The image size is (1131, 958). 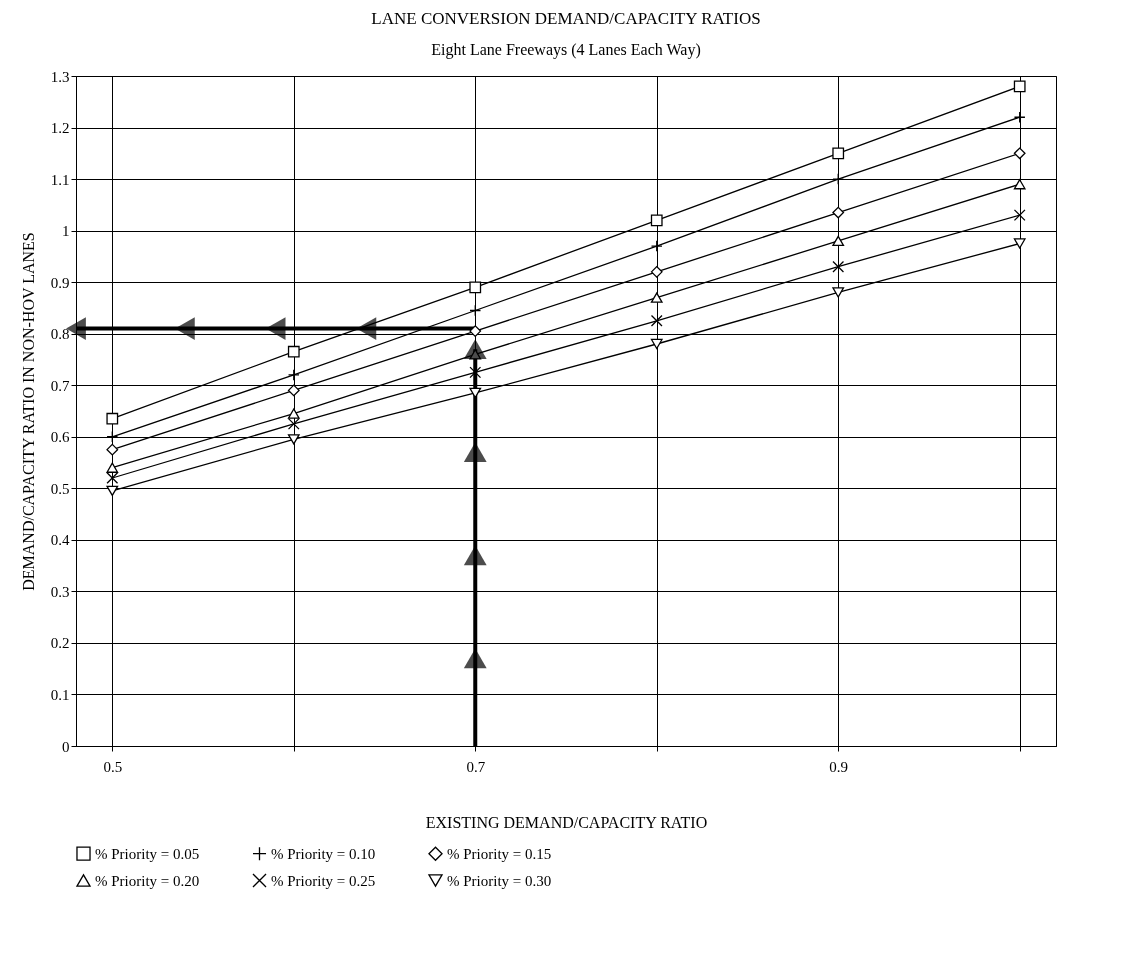 What do you see at coordinates (66, 231) in the screenshot?
I see `y-tick-label: 1` at bounding box center [66, 231].